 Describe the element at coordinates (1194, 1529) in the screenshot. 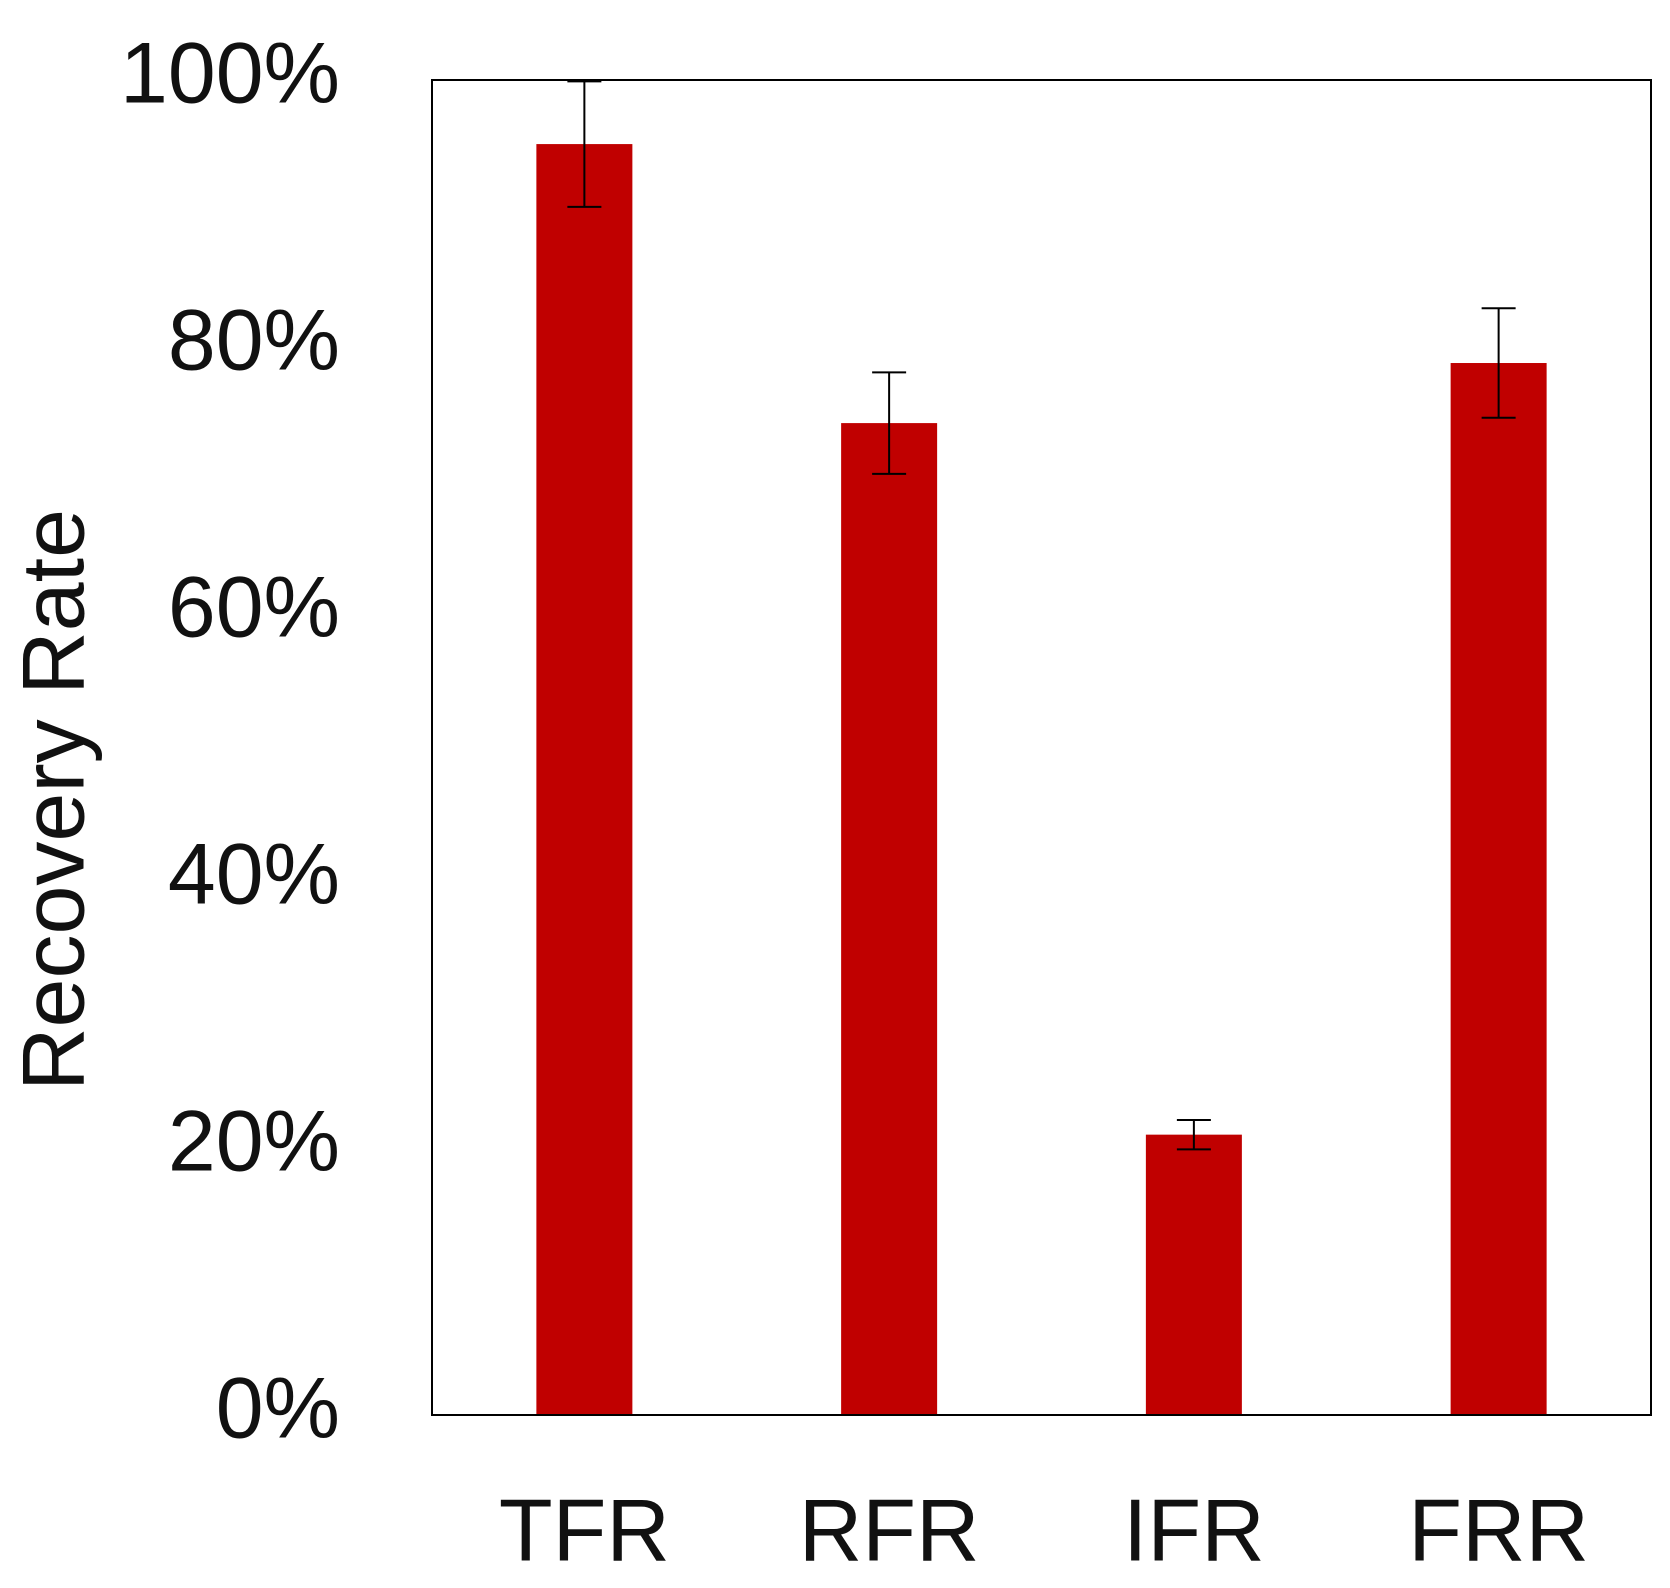

I see `x-tick-label: IFR` at that location.